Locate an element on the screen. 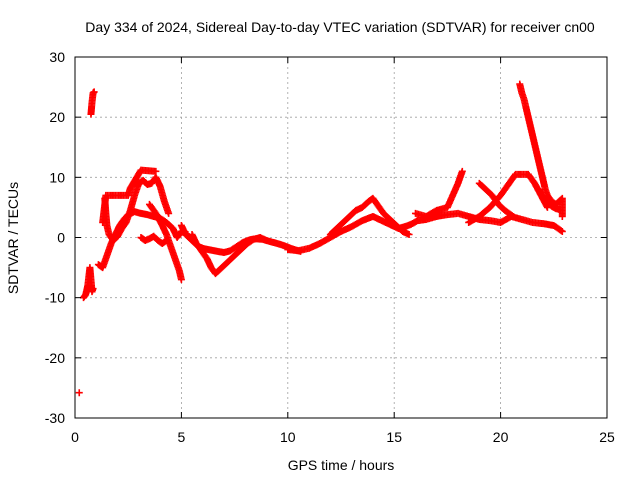  x-axis-label: GPS time / hours is located at coordinates (341, 465).